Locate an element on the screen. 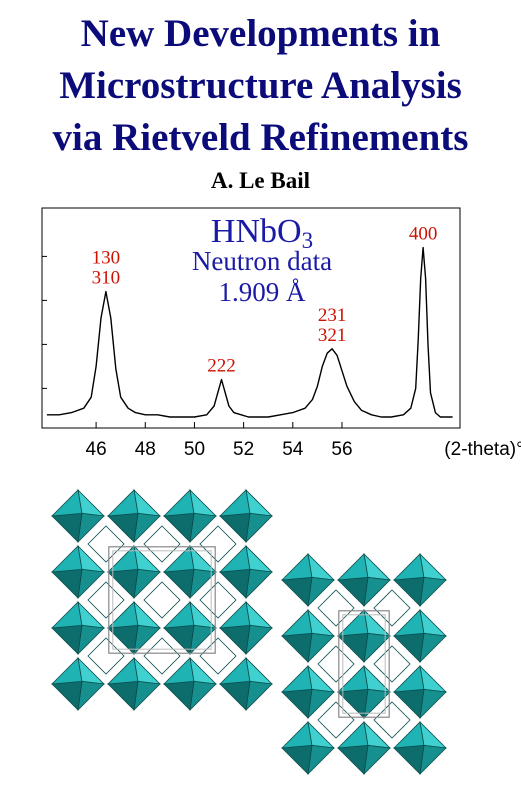  title-line-1: New Developments in is located at coordinates (260, 33).